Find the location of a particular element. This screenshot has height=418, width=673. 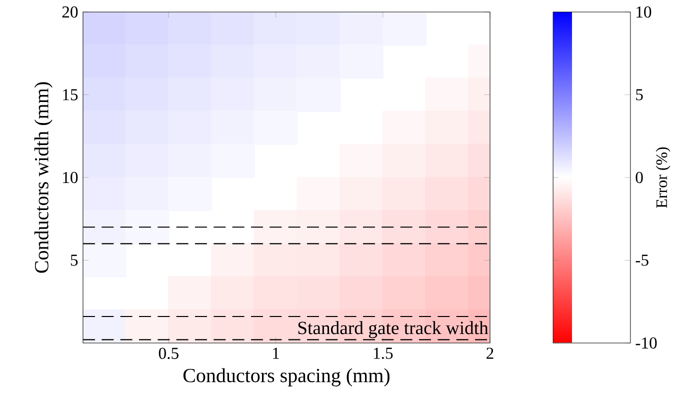

color-bar-label: 0 is located at coordinates (639, 178).